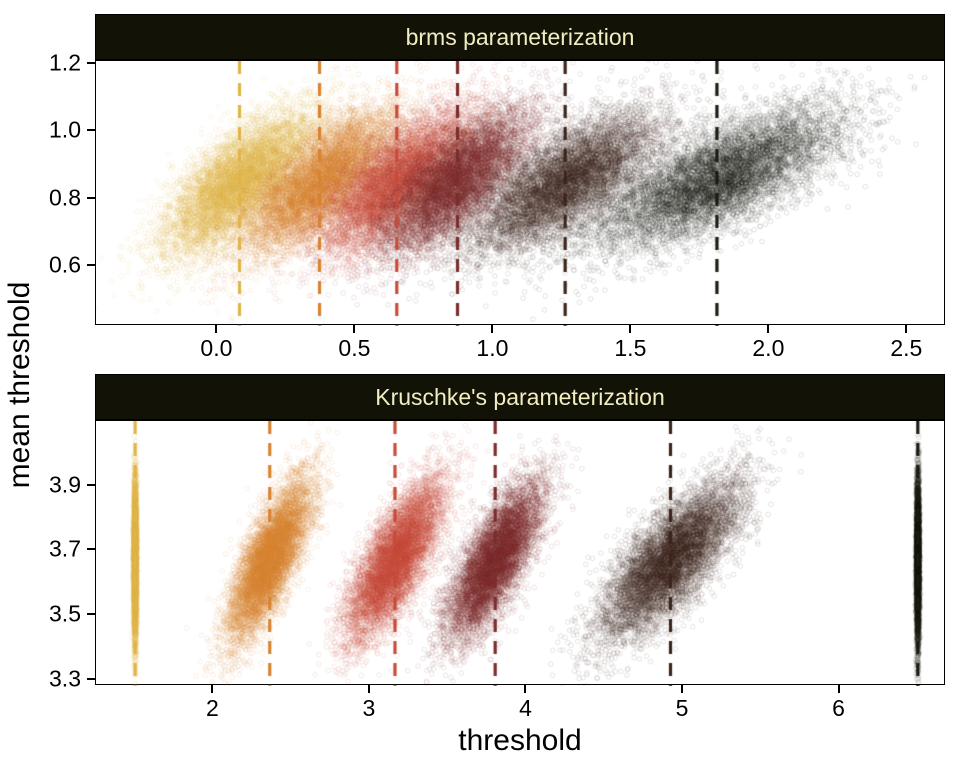 The width and height of the screenshot is (960, 768). Describe the element at coordinates (65, 129) in the screenshot. I see `y-tick-label-brms: 1.0` at that location.